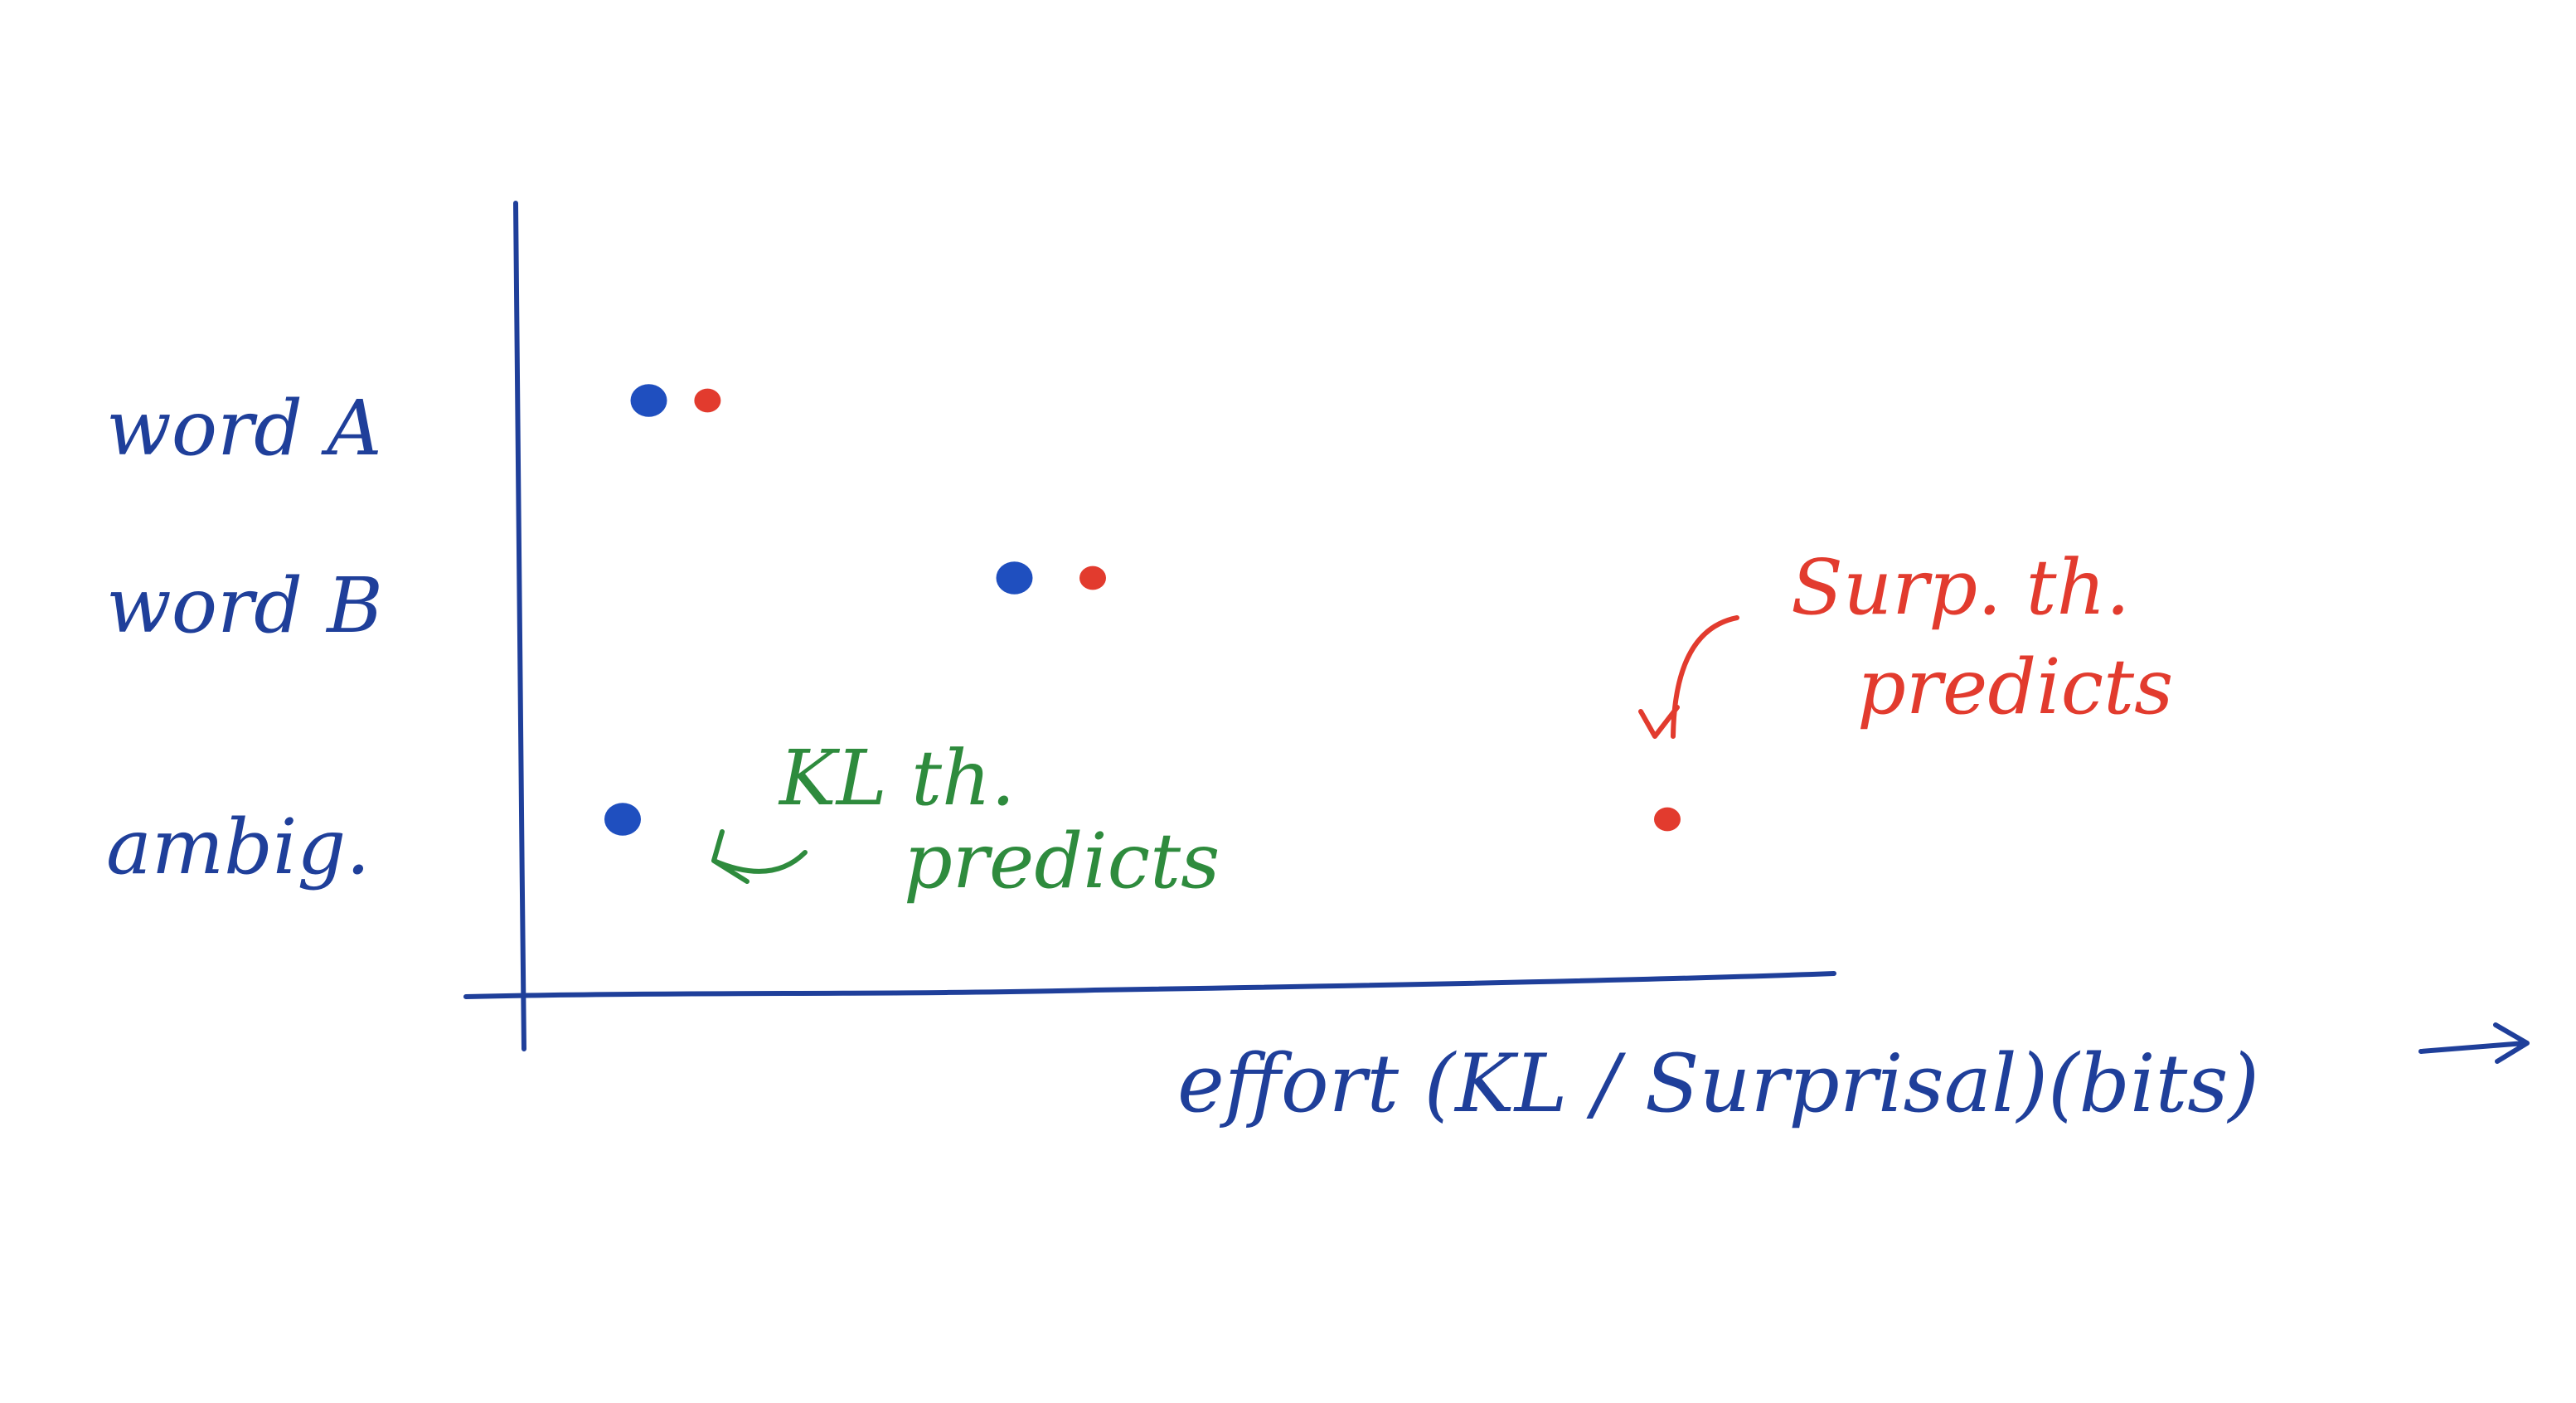 Image resolution: width=2576 pixels, height=1403 pixels. I want to click on x-axis-label: effort (KL / Surprisal)(bits), so click(1718, 1083).